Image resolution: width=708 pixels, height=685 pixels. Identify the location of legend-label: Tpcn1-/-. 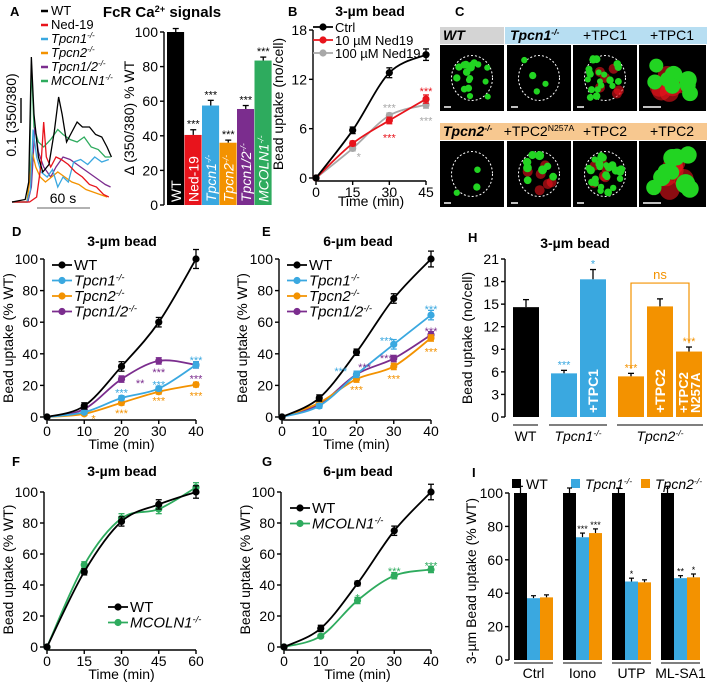
(99, 281).